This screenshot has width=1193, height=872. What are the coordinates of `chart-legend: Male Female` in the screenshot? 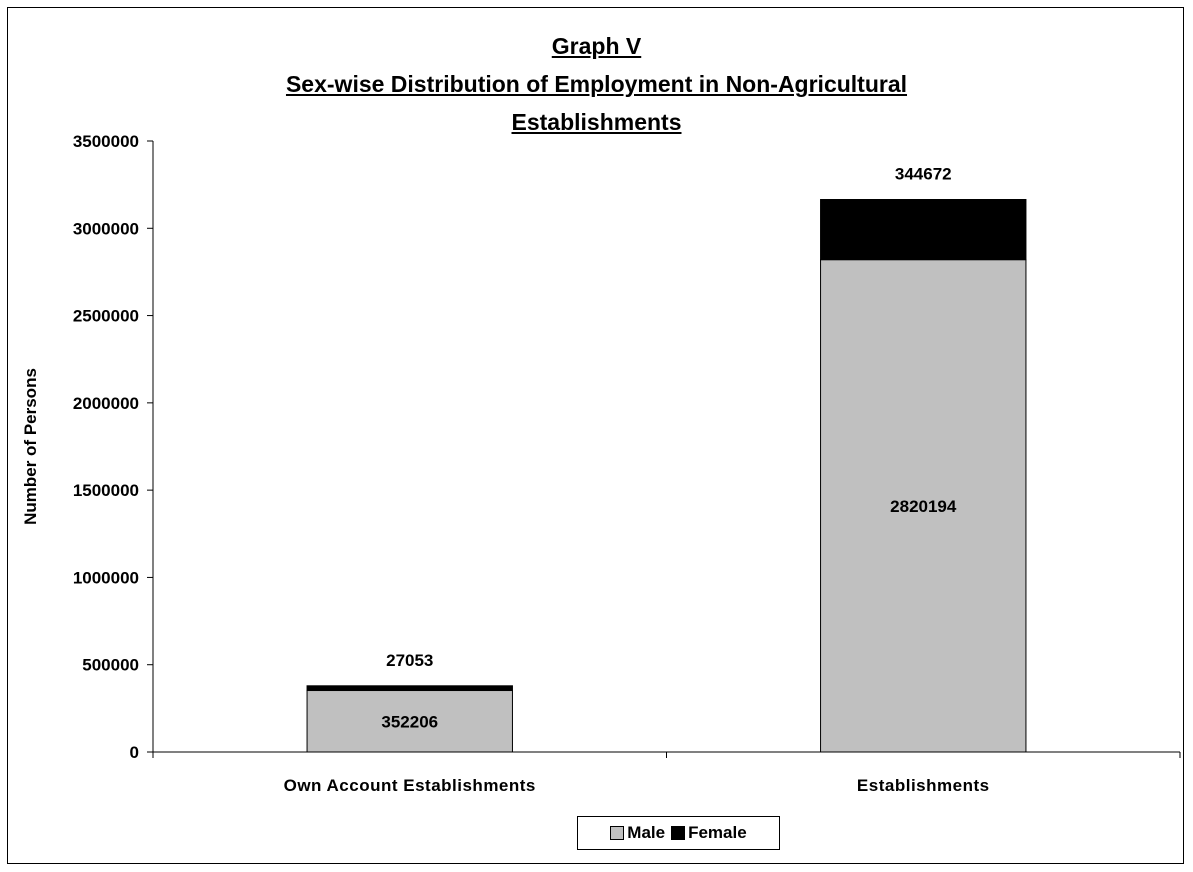 It's located at (678, 833).